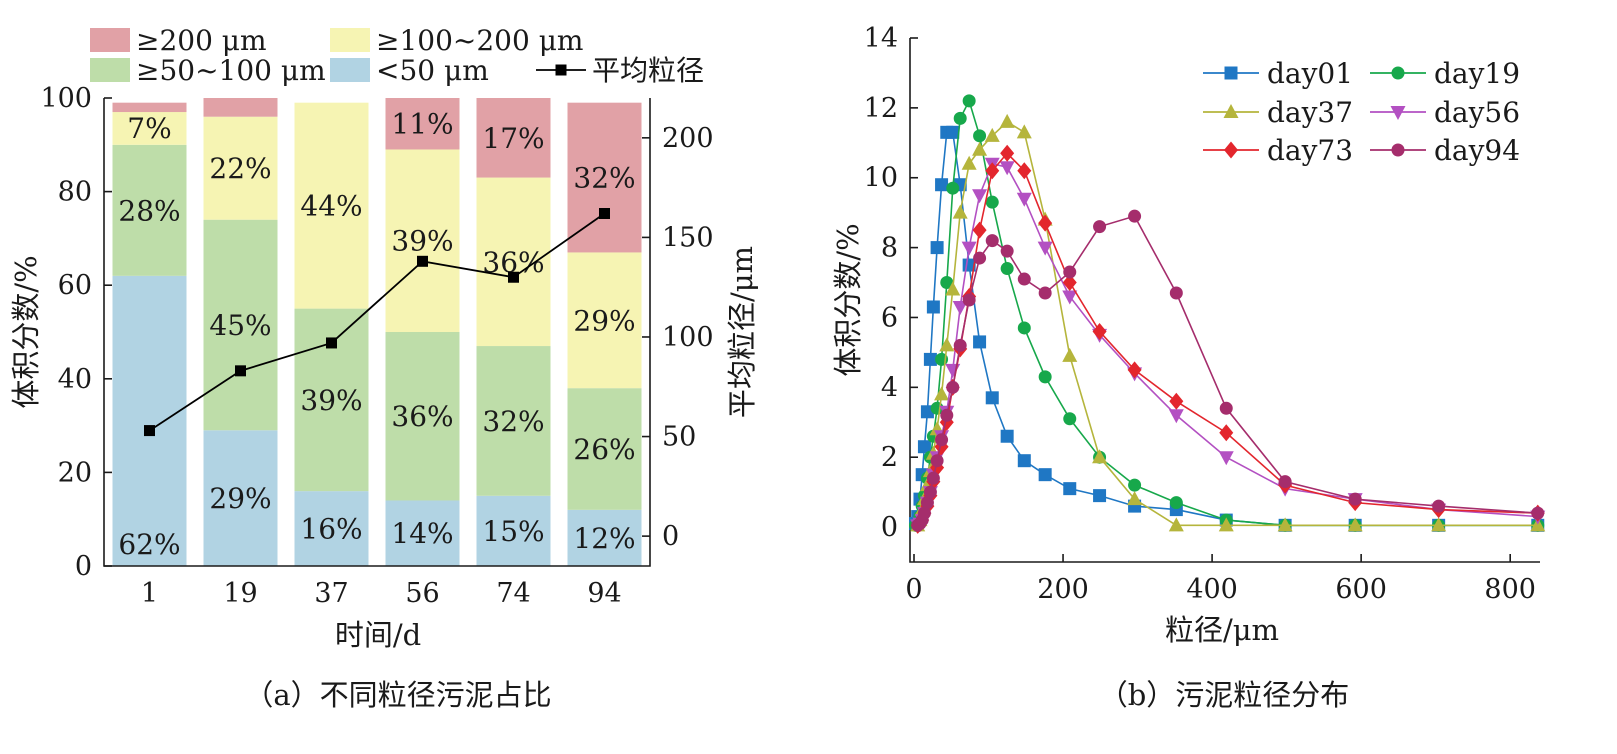 The width and height of the screenshot is (1617, 754). Describe the element at coordinates (231, 70) in the screenshot. I see `legend-label: ≥50~100 μm` at that location.